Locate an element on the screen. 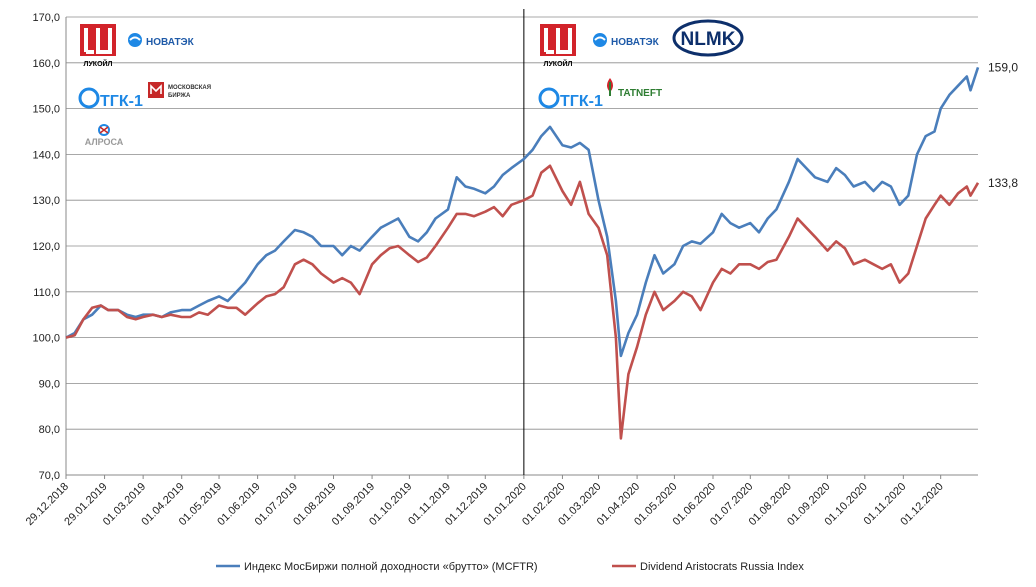 The image size is (1036, 587). y-tick-label: 90,0 is located at coordinates (49, 384).